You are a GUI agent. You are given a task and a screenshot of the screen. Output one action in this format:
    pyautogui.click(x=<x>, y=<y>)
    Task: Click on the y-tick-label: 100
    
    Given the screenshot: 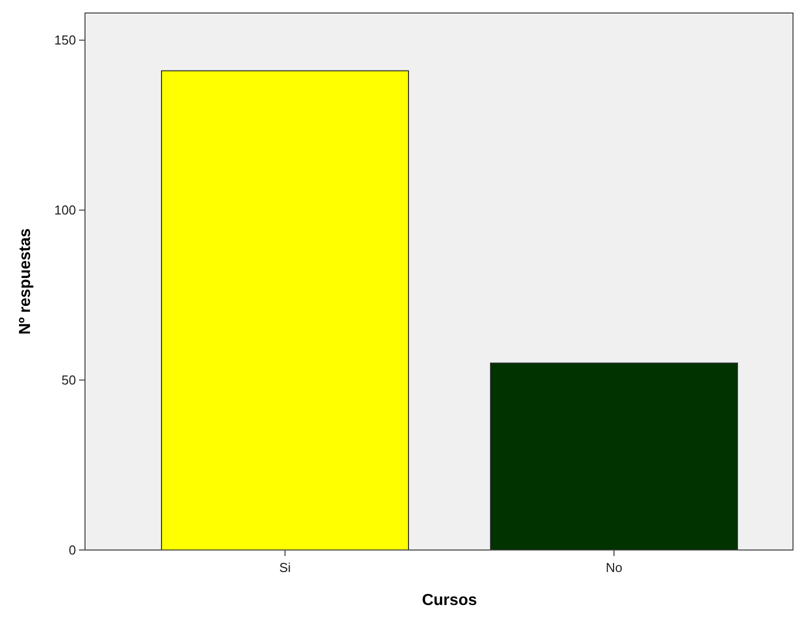 What is the action you would take?
    pyautogui.click(x=65, y=210)
    